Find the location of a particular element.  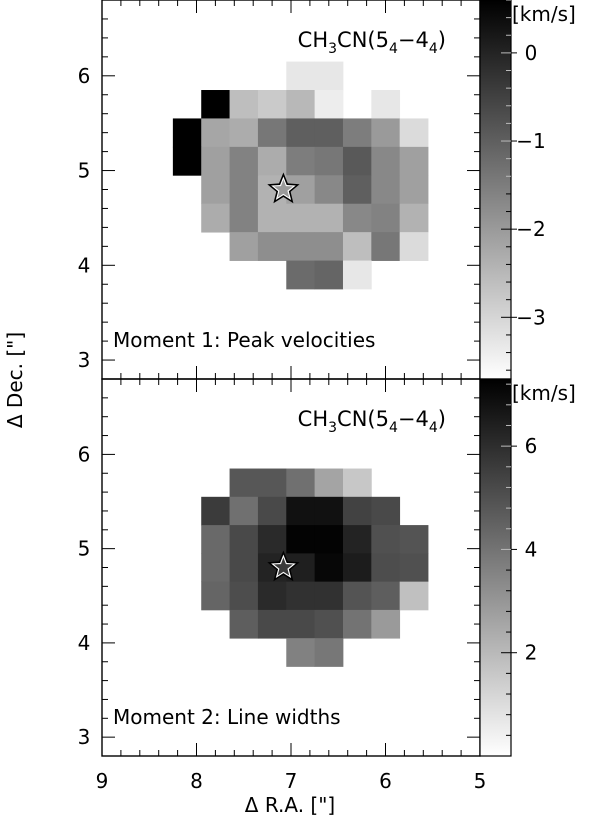

x-tick-label: 9 is located at coordinates (102, 781).